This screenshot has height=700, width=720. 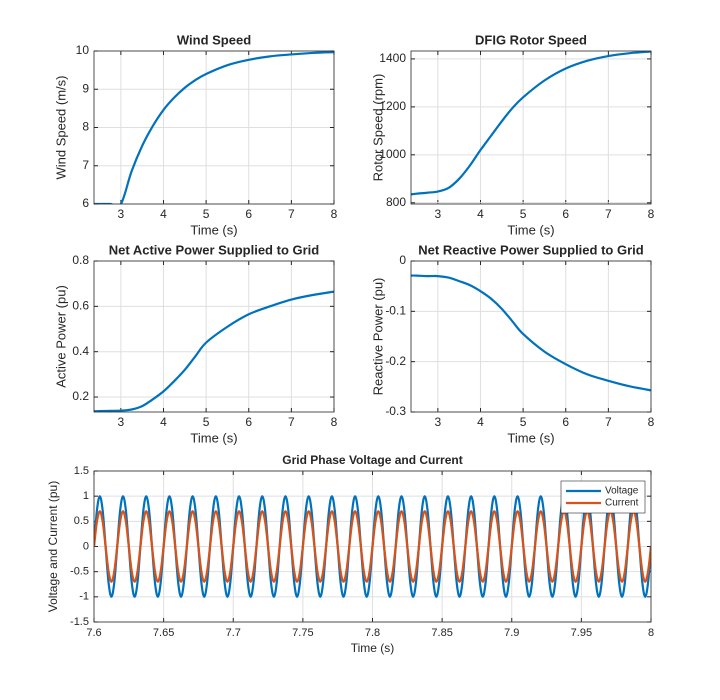 What do you see at coordinates (396, 202) in the screenshot?
I see `y-tick-label: 800` at bounding box center [396, 202].